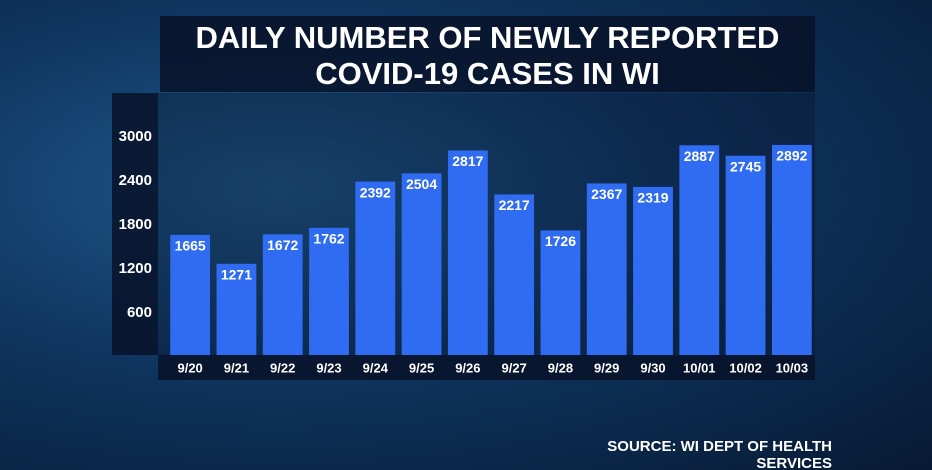 This screenshot has height=470, width=932. What do you see at coordinates (236, 274) in the screenshot?
I see `value-label: 1271` at bounding box center [236, 274].